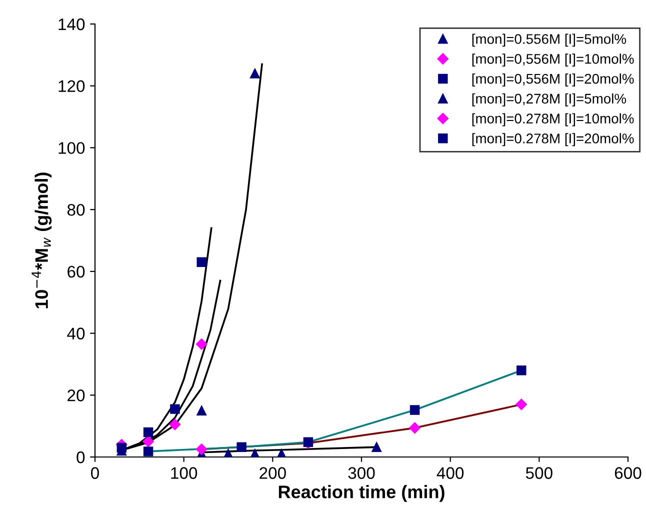  What do you see at coordinates (80, 457) in the screenshot?
I see `y-tick-label: 0` at bounding box center [80, 457].